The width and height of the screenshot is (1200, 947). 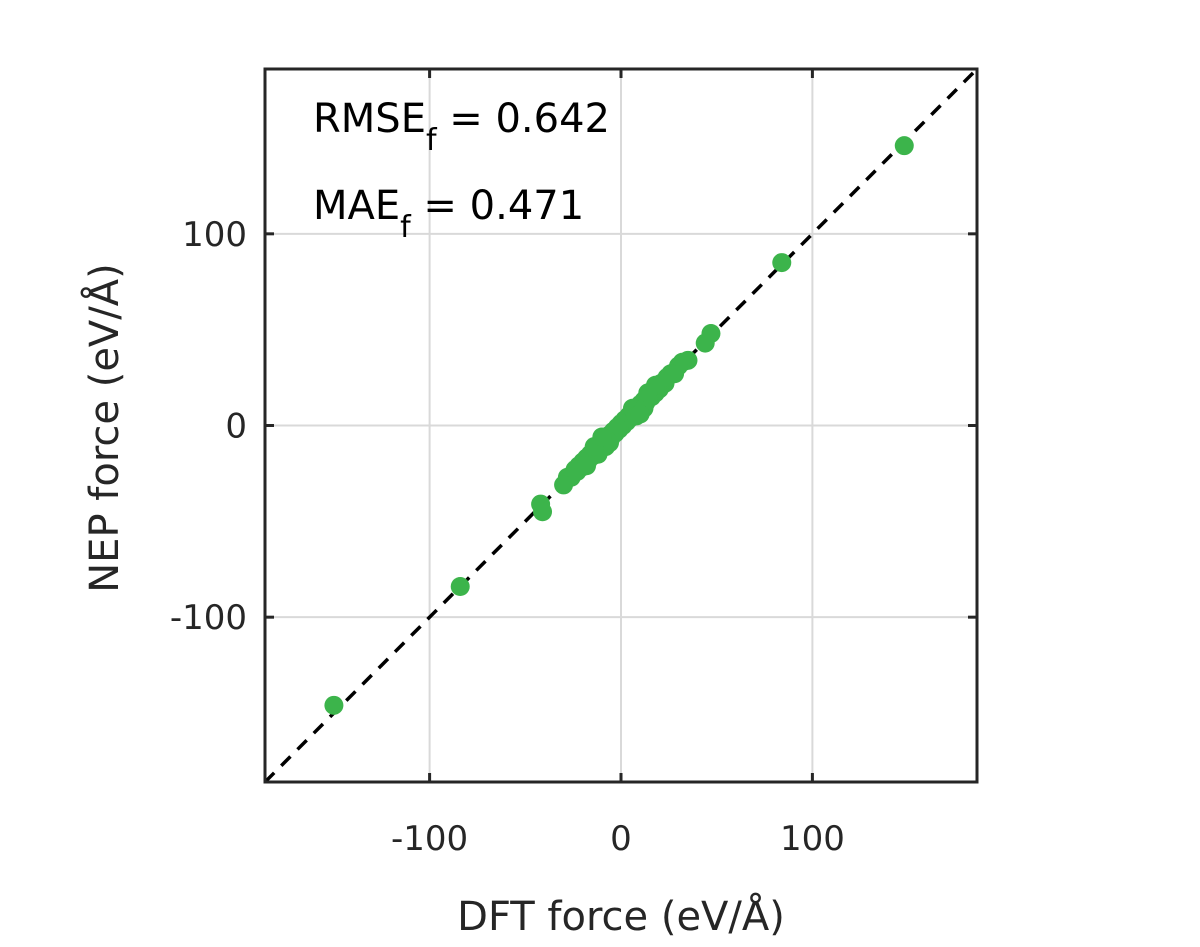 I want to click on mae-annotation-name: MAE, so click(x=356, y=206).